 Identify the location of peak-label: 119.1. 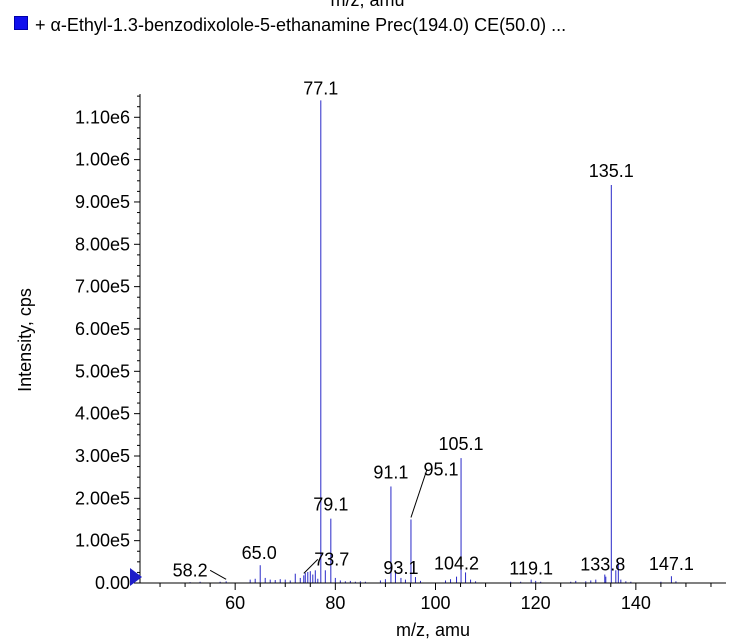
(531, 569).